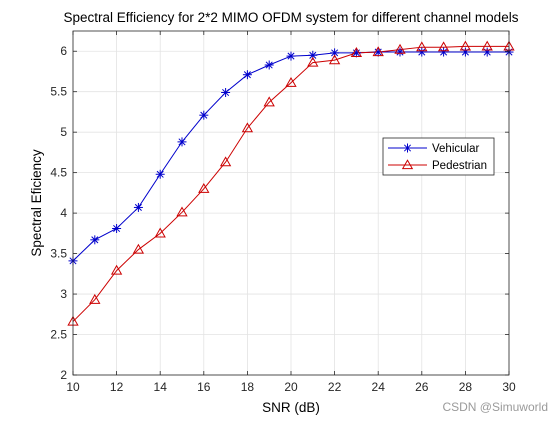 Image resolution: width=560 pixels, height=425 pixels. What do you see at coordinates (63, 132) in the screenshot?
I see `y-tick-label: 5` at bounding box center [63, 132].